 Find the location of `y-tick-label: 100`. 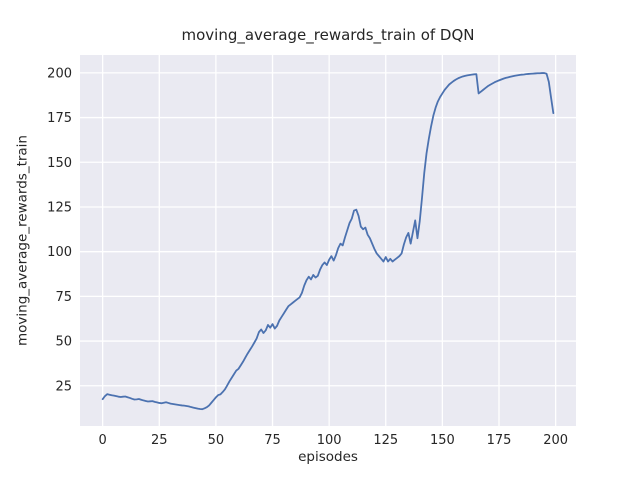

y-tick-label: 100 is located at coordinates (59, 252).